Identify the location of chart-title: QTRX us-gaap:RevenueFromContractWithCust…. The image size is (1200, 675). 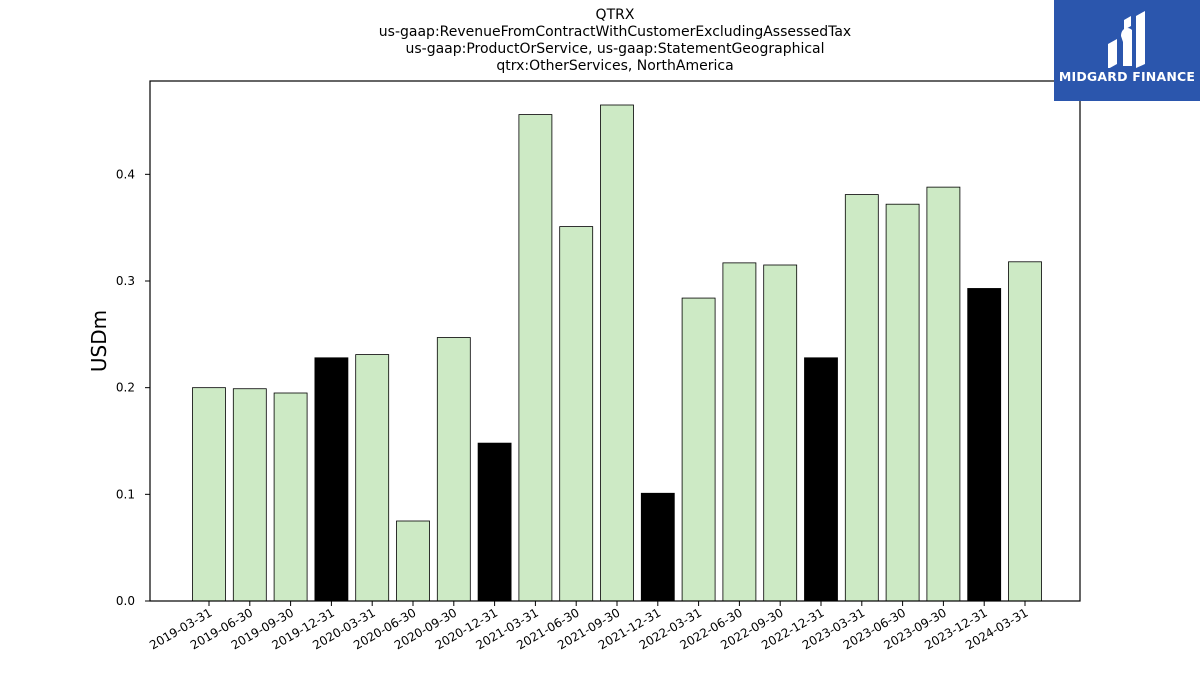
(615, 41).